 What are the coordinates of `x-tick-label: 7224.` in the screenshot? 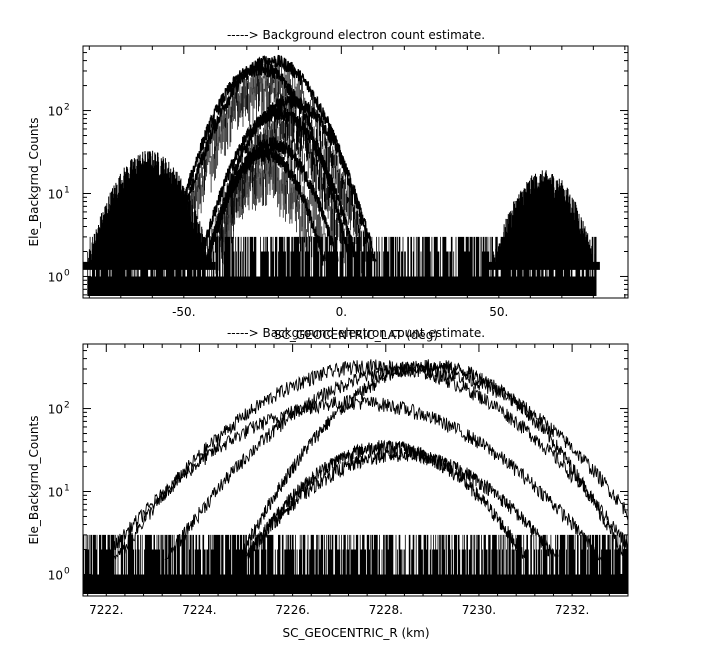 It's located at (199, 610).